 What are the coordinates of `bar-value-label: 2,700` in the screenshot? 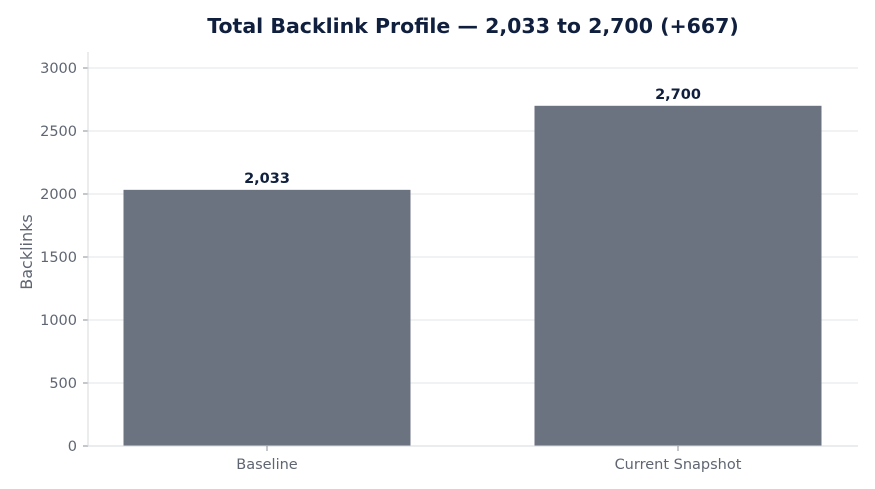 It's located at (678, 95).